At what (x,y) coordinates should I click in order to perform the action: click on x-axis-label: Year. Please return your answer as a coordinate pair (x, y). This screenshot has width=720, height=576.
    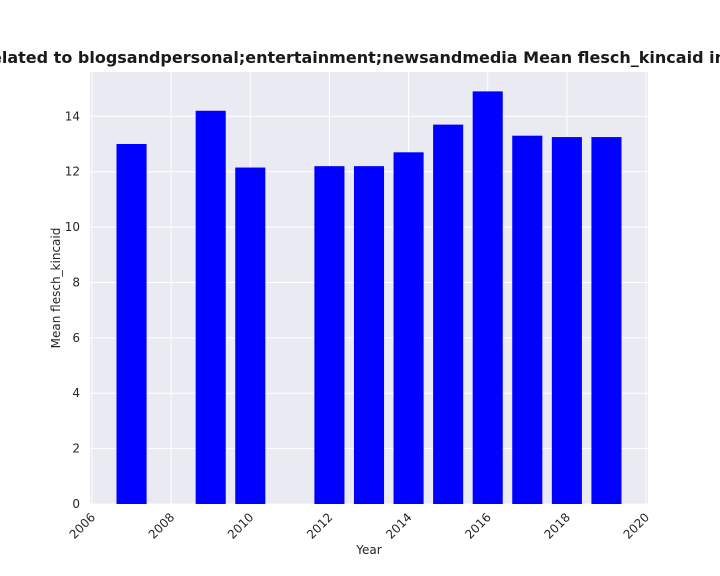
    Looking at the image, I should click on (368, 550).